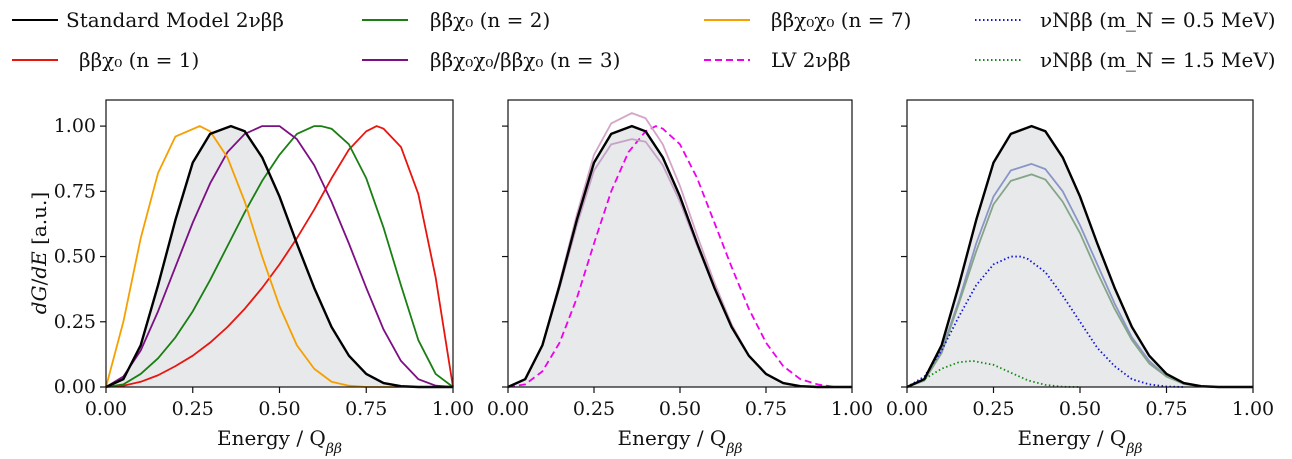 The height and width of the screenshot is (459, 1292). I want to click on legend-entry-n2: ββχ₀ (n = 2), so click(456, 20).